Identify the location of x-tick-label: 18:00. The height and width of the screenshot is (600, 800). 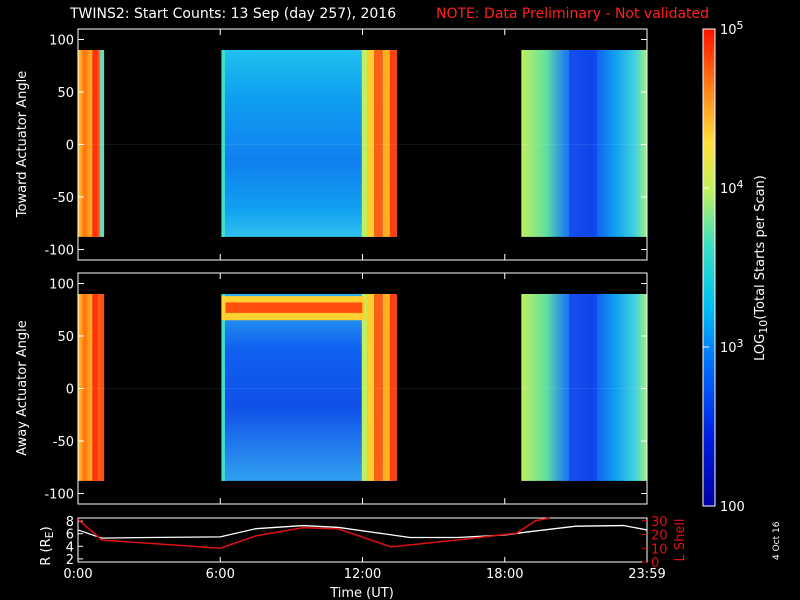
(504, 574).